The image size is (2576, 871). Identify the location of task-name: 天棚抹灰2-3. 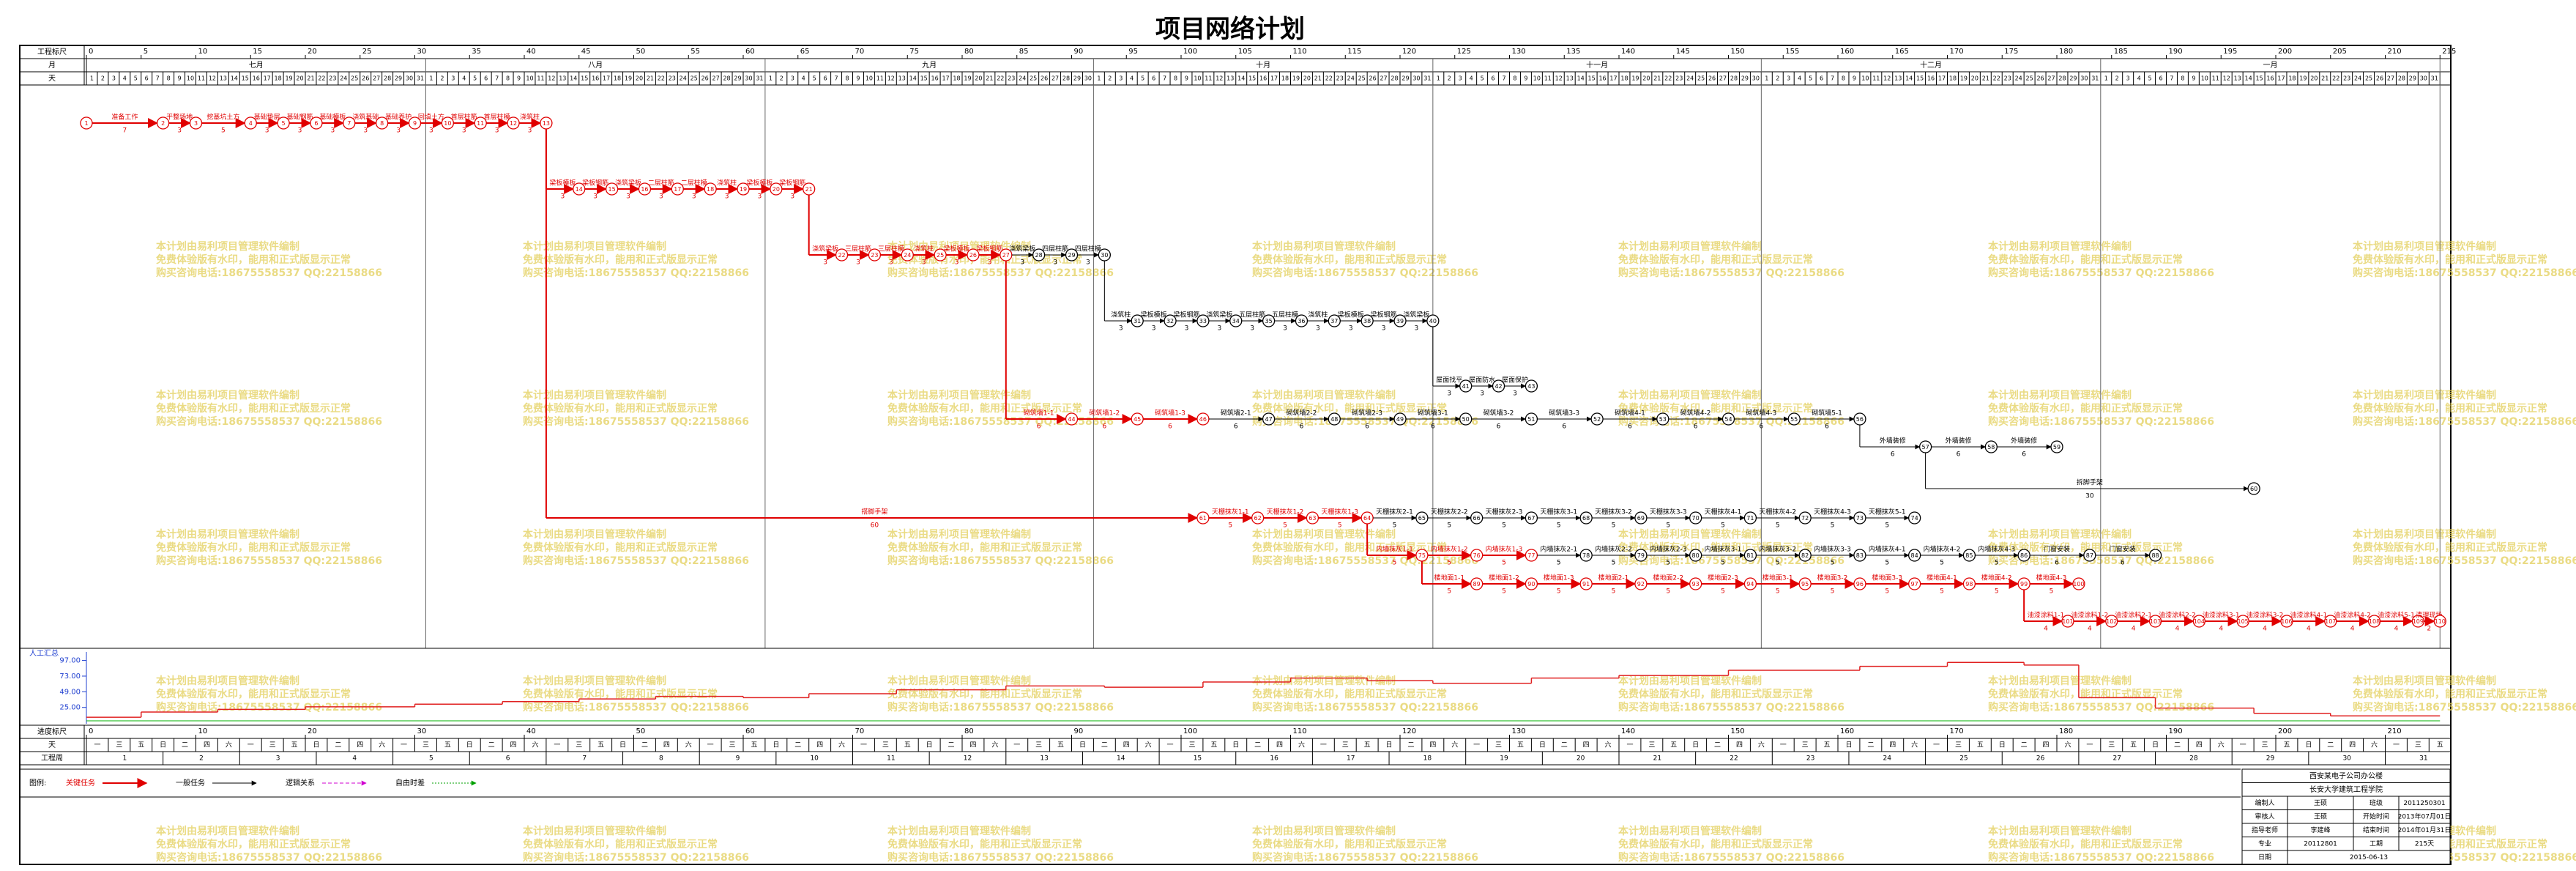
(1504, 512).